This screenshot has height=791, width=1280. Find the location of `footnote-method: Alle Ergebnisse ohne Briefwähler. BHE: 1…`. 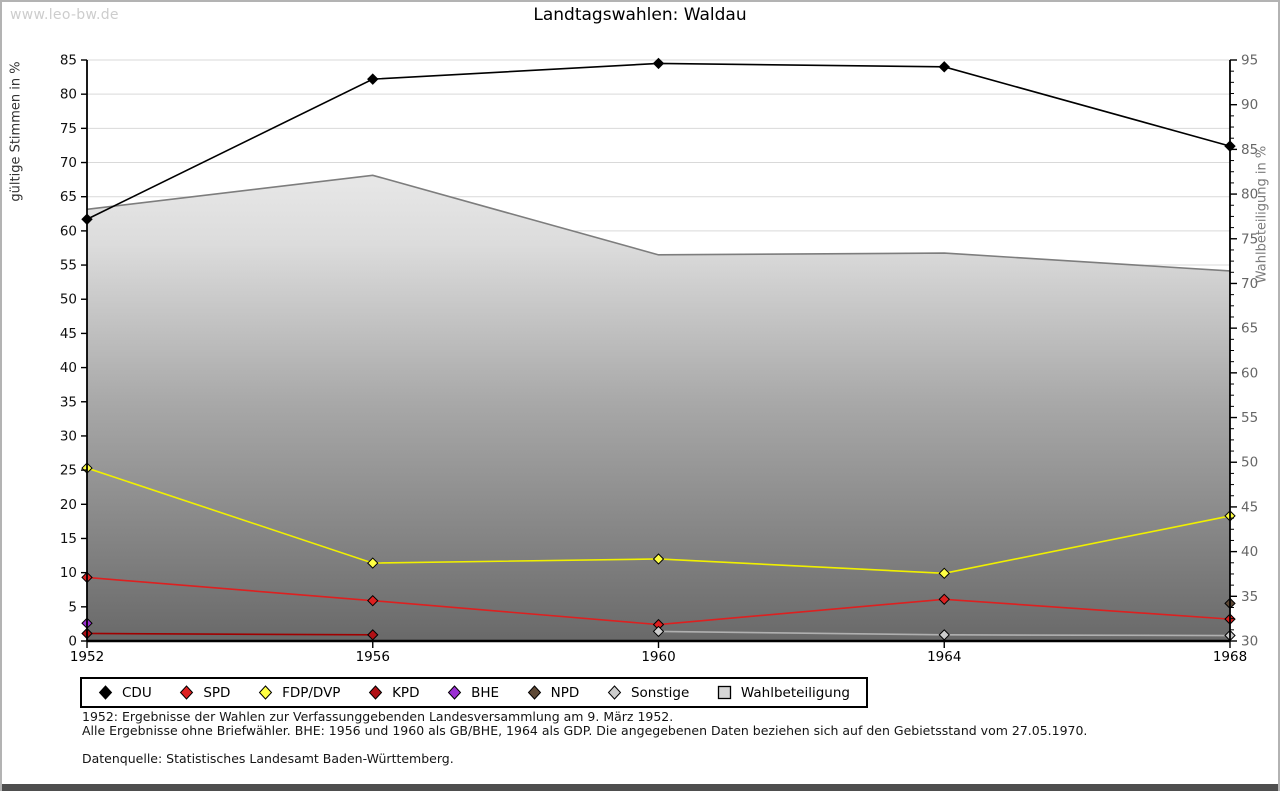

footnote-method: Alle Ergebnisse ohne Briefwähler. BHE: 1… is located at coordinates (585, 730).